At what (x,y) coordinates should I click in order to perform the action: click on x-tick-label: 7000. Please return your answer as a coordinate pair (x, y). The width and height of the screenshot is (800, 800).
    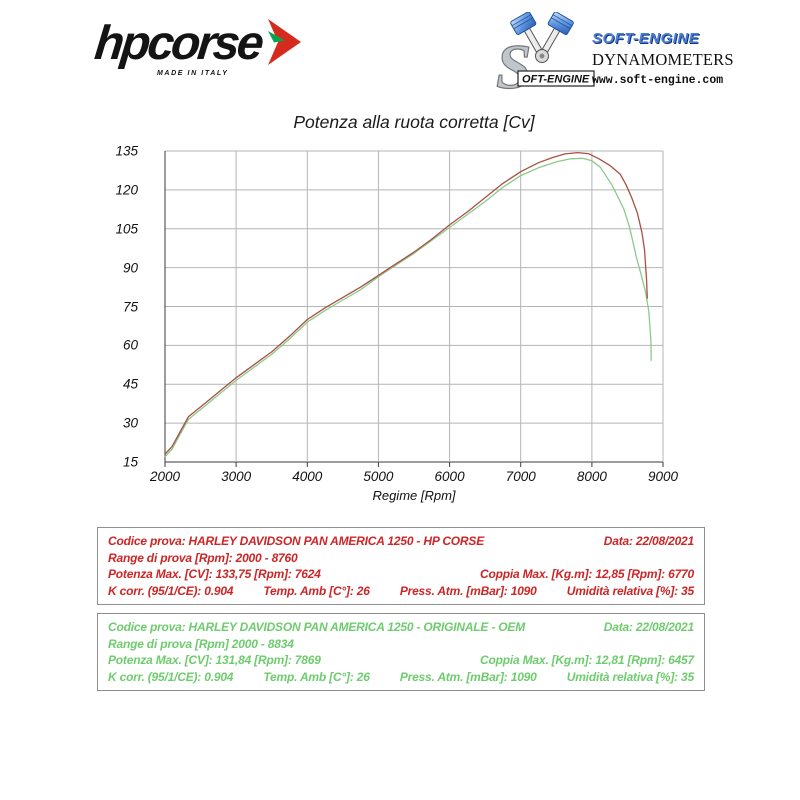
    Looking at the image, I should click on (520, 476).